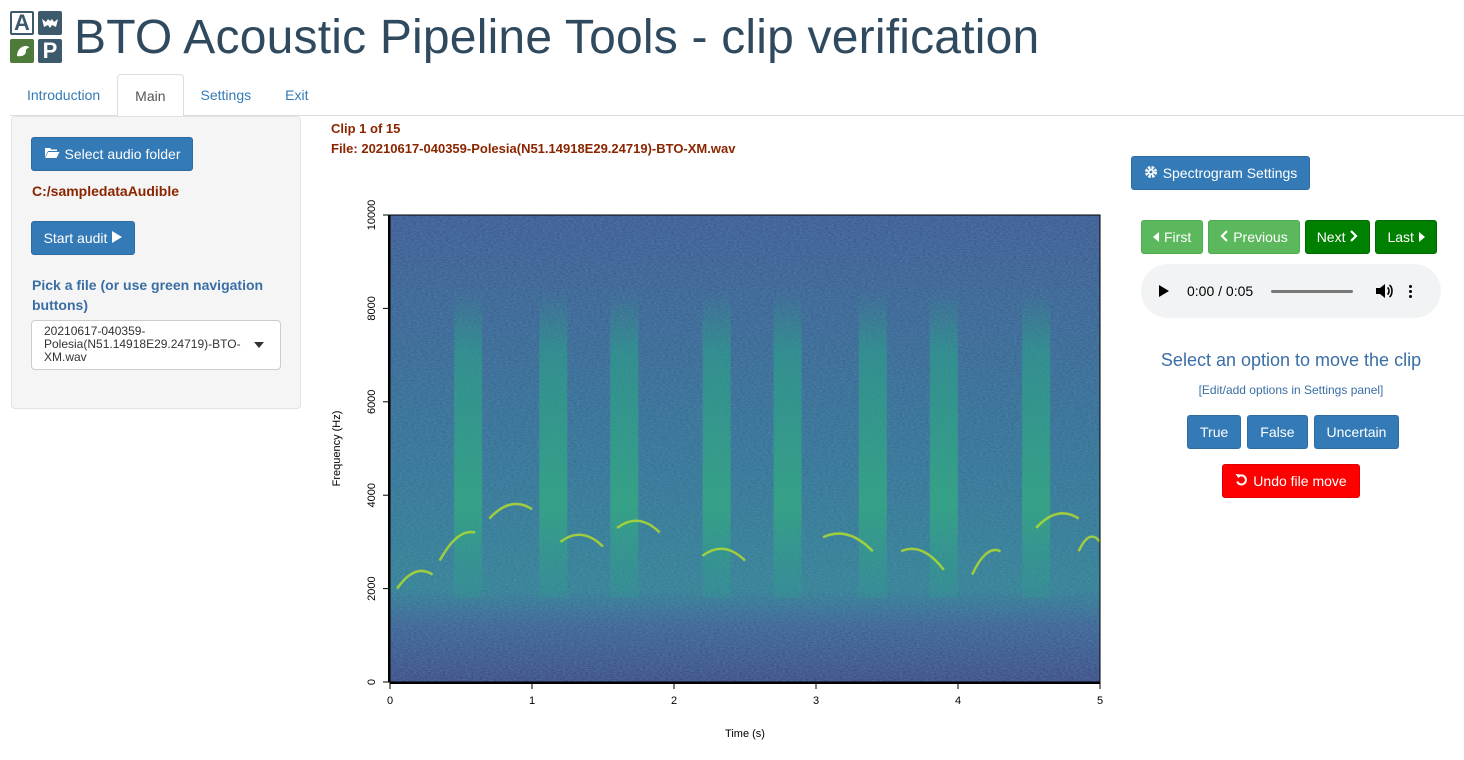 The height and width of the screenshot is (760, 1464). What do you see at coordinates (150, 95) in the screenshot?
I see `tab-main: Main` at bounding box center [150, 95].